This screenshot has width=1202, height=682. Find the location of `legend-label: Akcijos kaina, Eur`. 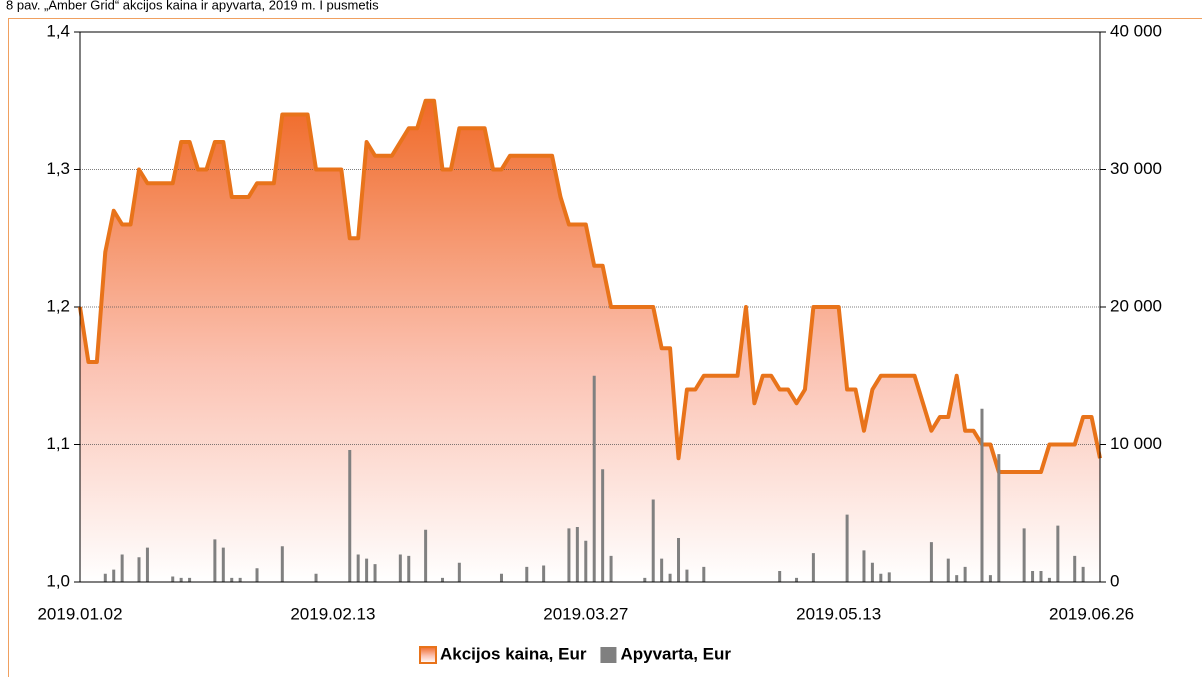

legend-label: Akcijos kaina, Eur is located at coordinates (513, 653).